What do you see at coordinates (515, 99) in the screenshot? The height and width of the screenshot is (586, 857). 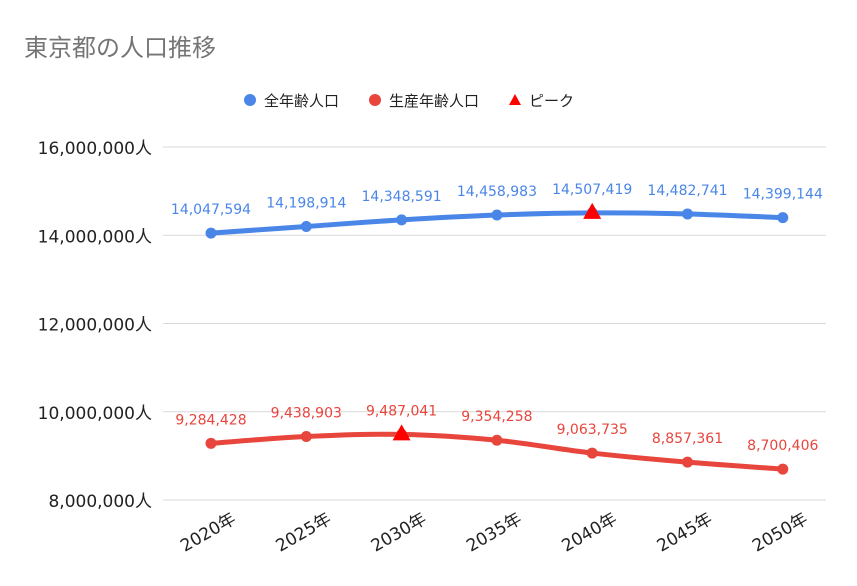 I see `legend-marker-peak` at bounding box center [515, 99].